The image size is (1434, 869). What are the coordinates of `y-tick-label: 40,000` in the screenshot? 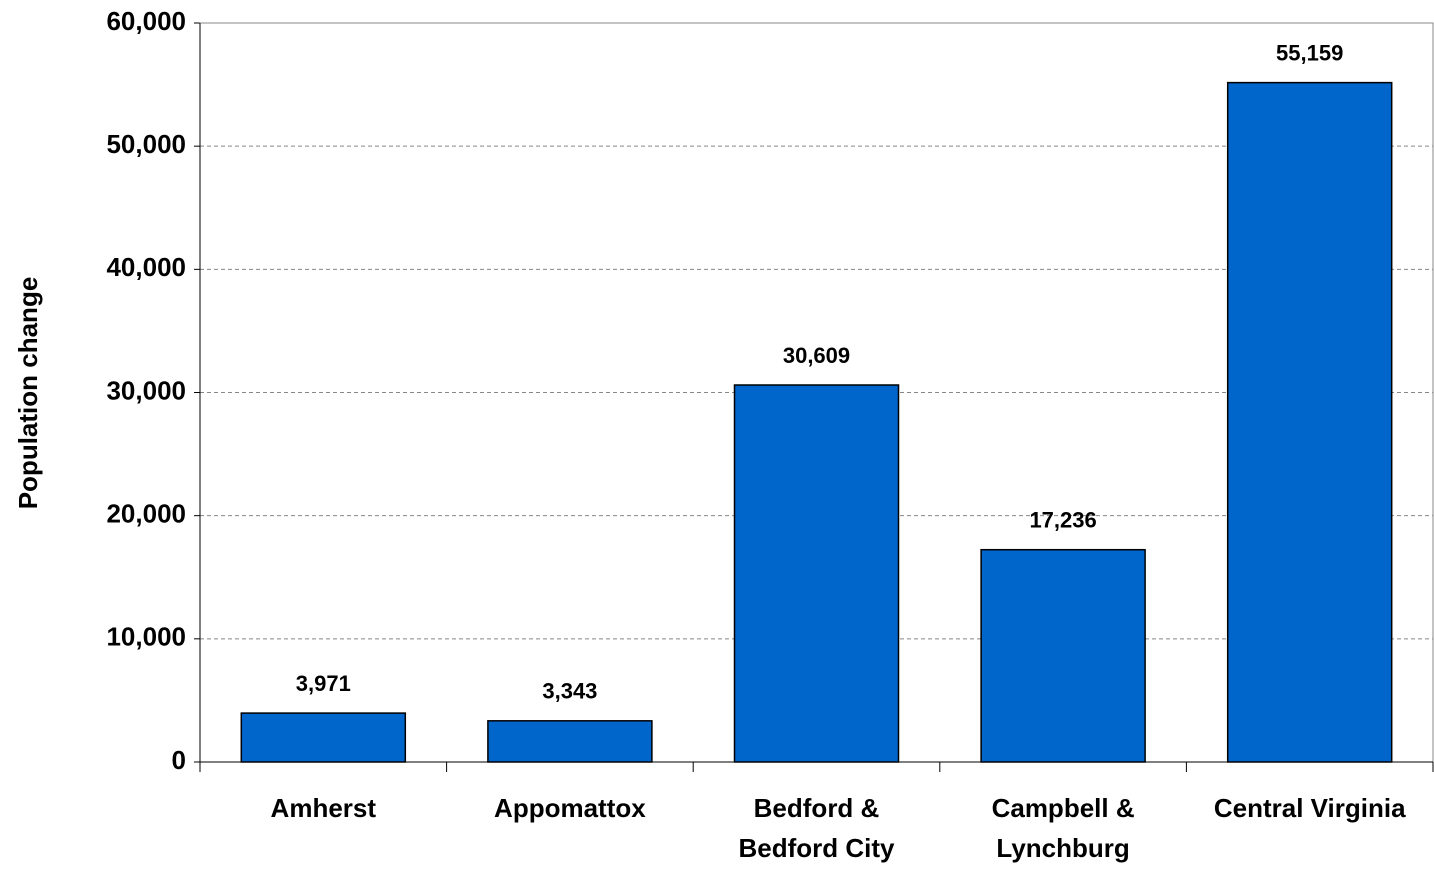 It's located at (146, 267).